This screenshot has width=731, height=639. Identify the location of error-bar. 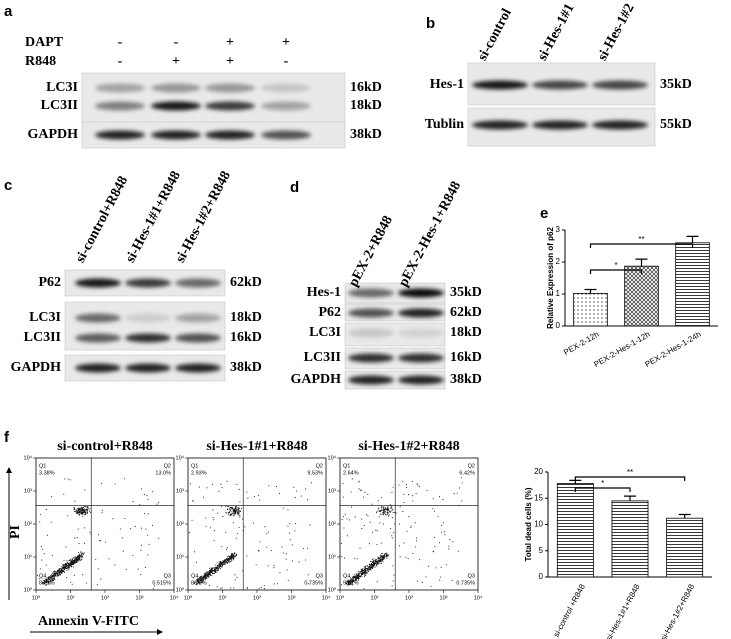
(684, 516).